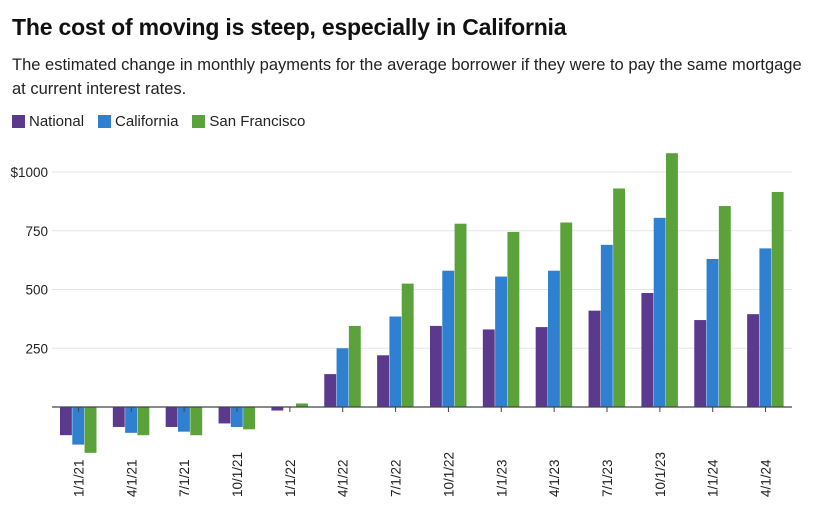 Image resolution: width=819 pixels, height=517 pixels. I want to click on legend-item-san-francisco: San Francisco, so click(248, 121).